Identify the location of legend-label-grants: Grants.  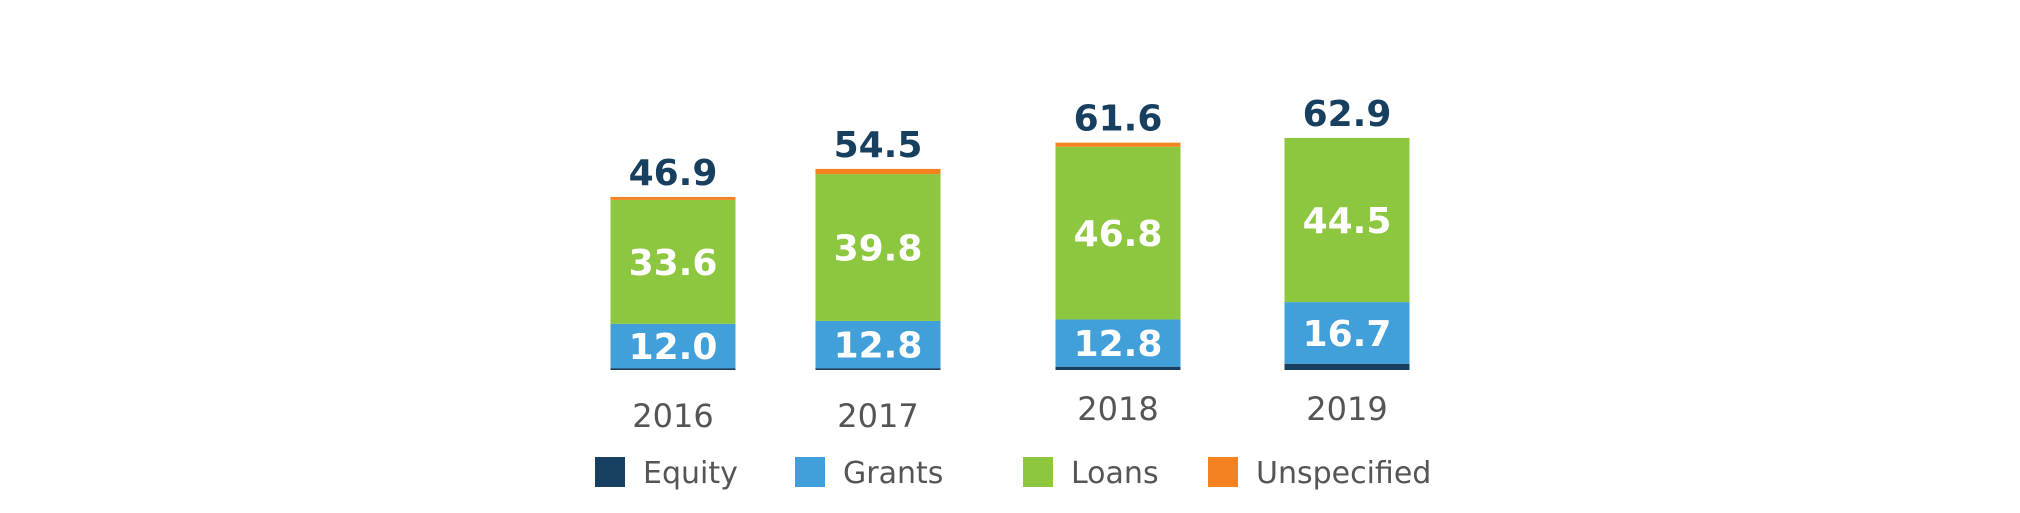
(893, 473).